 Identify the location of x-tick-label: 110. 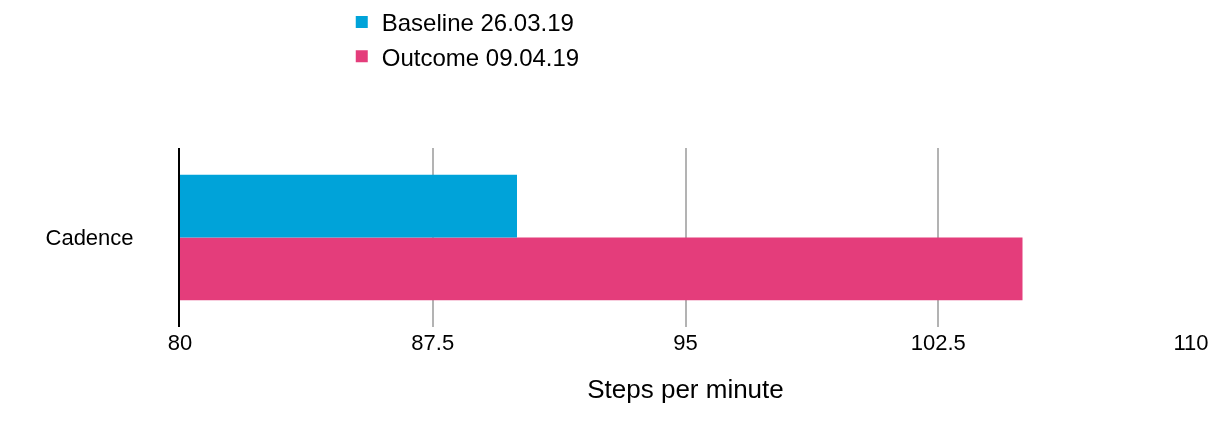
(1191, 342).